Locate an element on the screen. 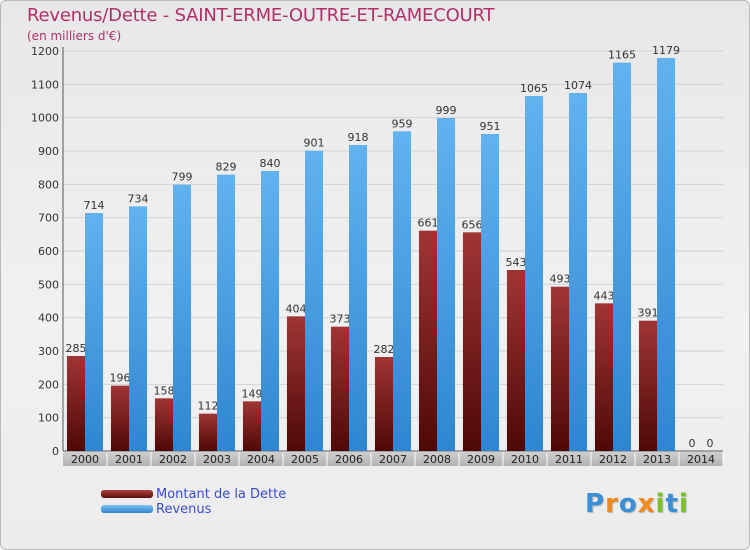  x-tick-label: 2011 is located at coordinates (569, 459).